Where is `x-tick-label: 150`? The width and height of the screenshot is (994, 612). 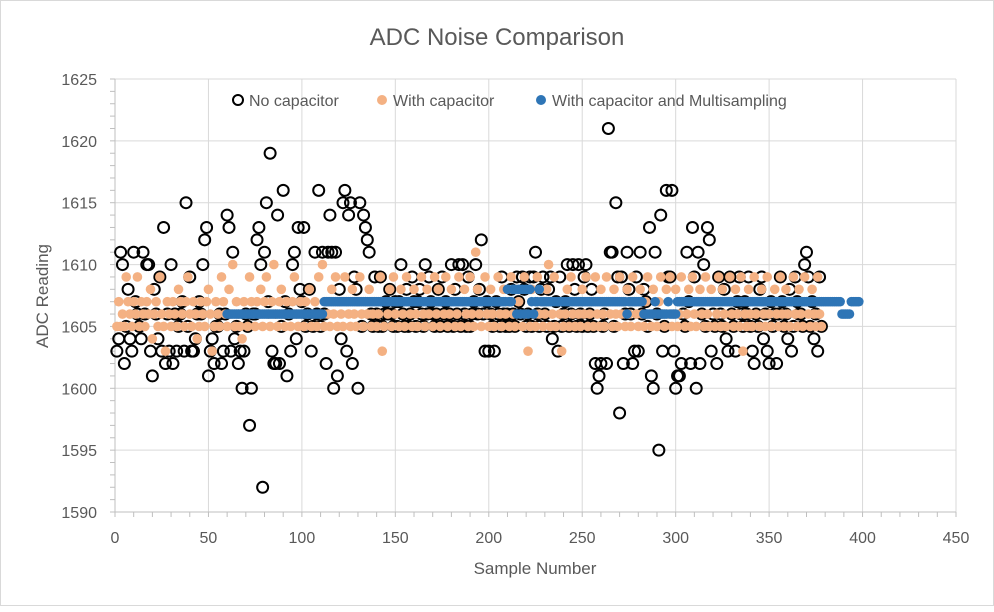
x-tick-label: 150 is located at coordinates (395, 538).